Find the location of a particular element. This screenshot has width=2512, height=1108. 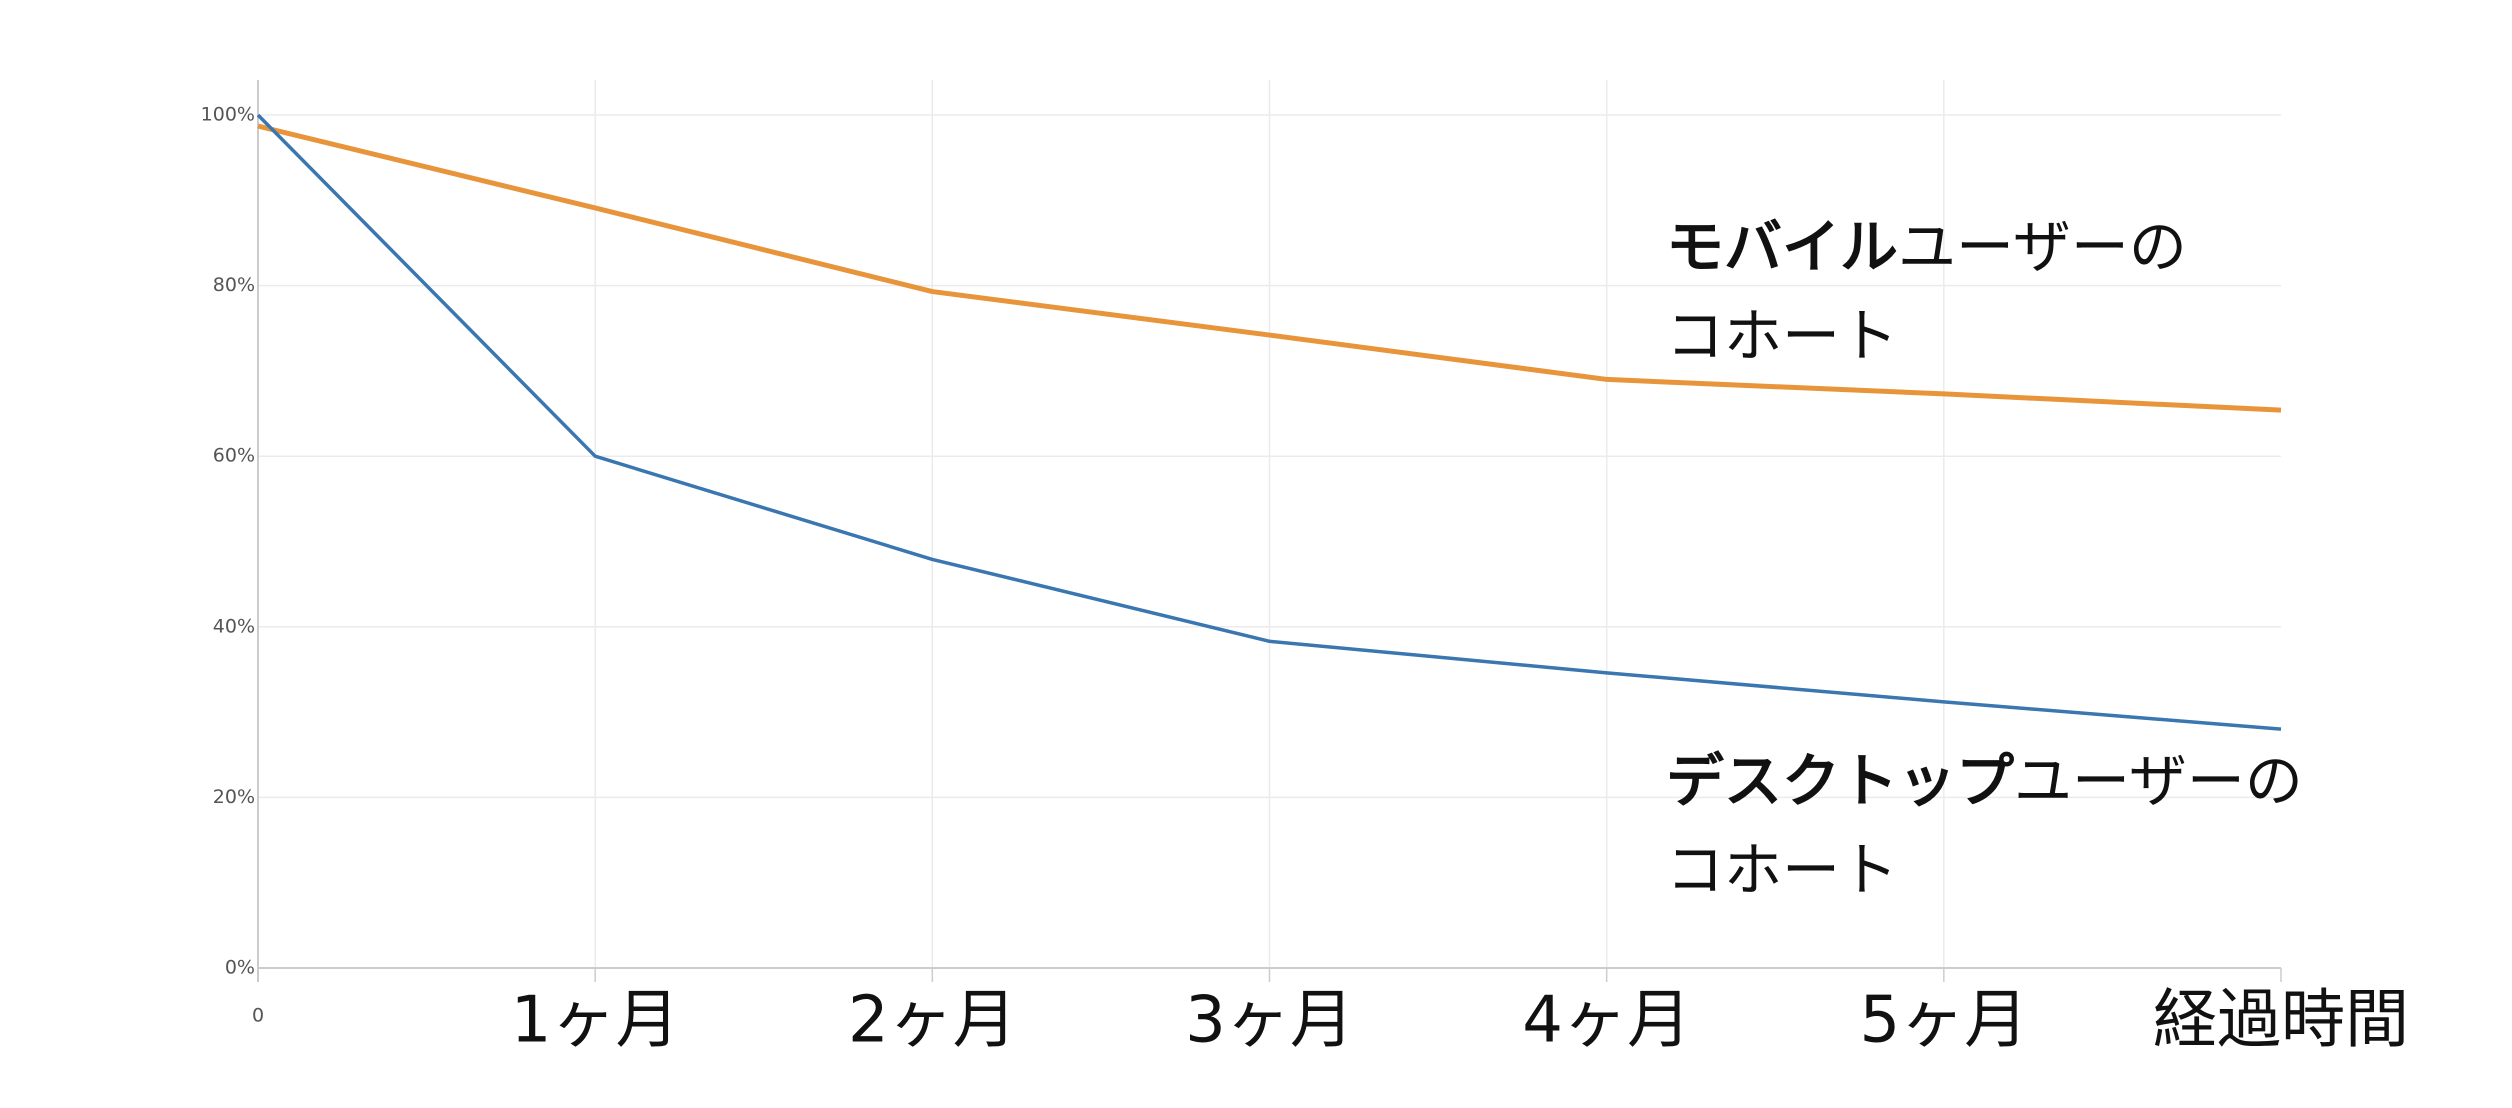

x-tick-label: 経過時間 is located at coordinates (2281, 1021).